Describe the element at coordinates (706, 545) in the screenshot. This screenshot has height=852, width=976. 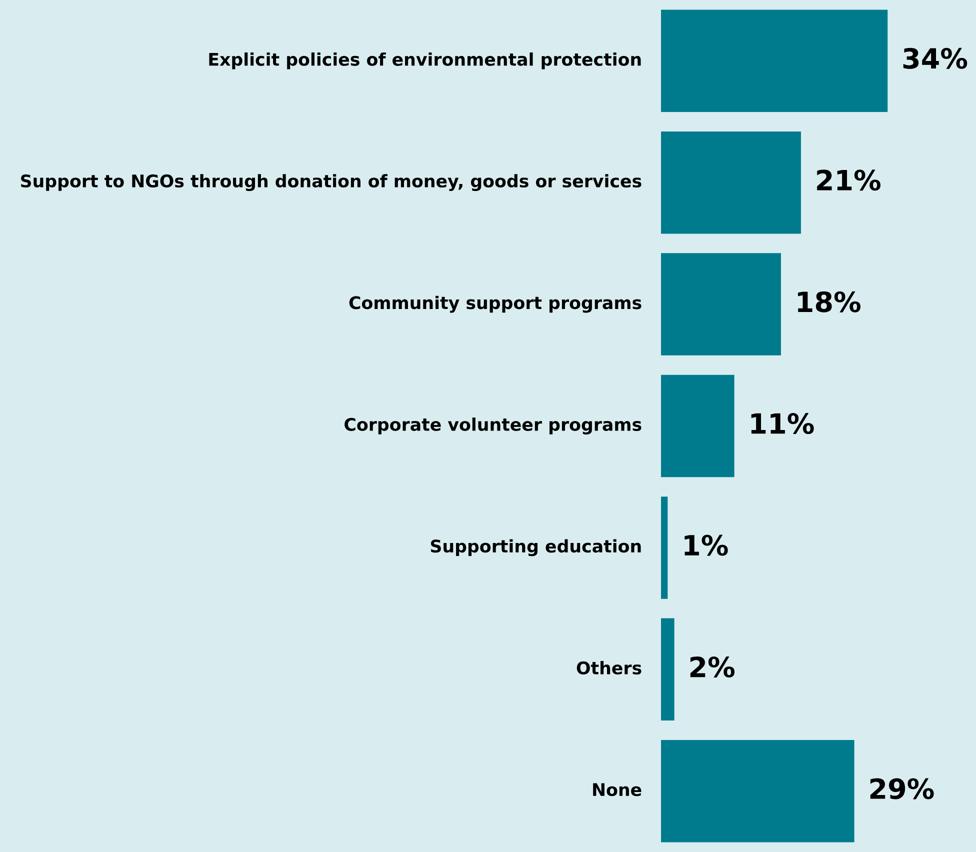
I see `data-label: 1%` at that location.